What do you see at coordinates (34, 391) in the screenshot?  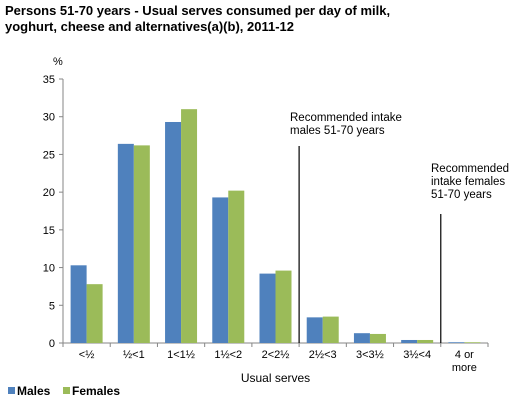 I see `legend-label-males: Males` at bounding box center [34, 391].